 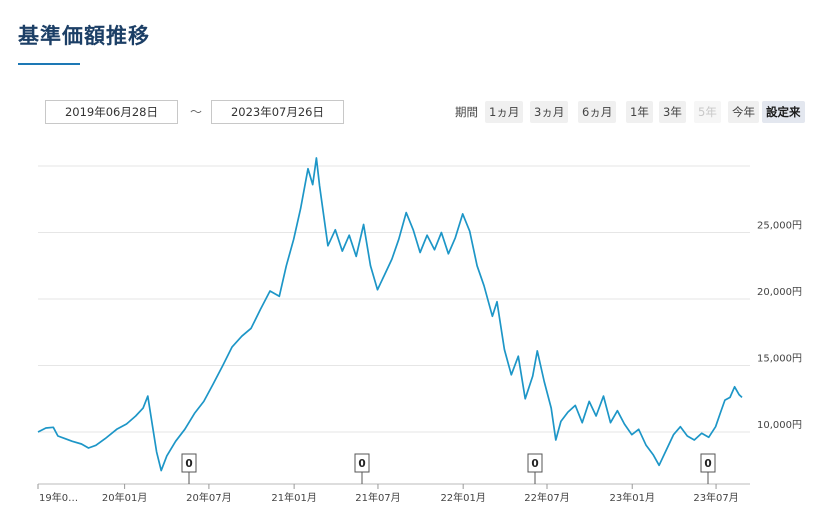 I want to click on x-tick-label: 23年01月, so click(x=632, y=497).